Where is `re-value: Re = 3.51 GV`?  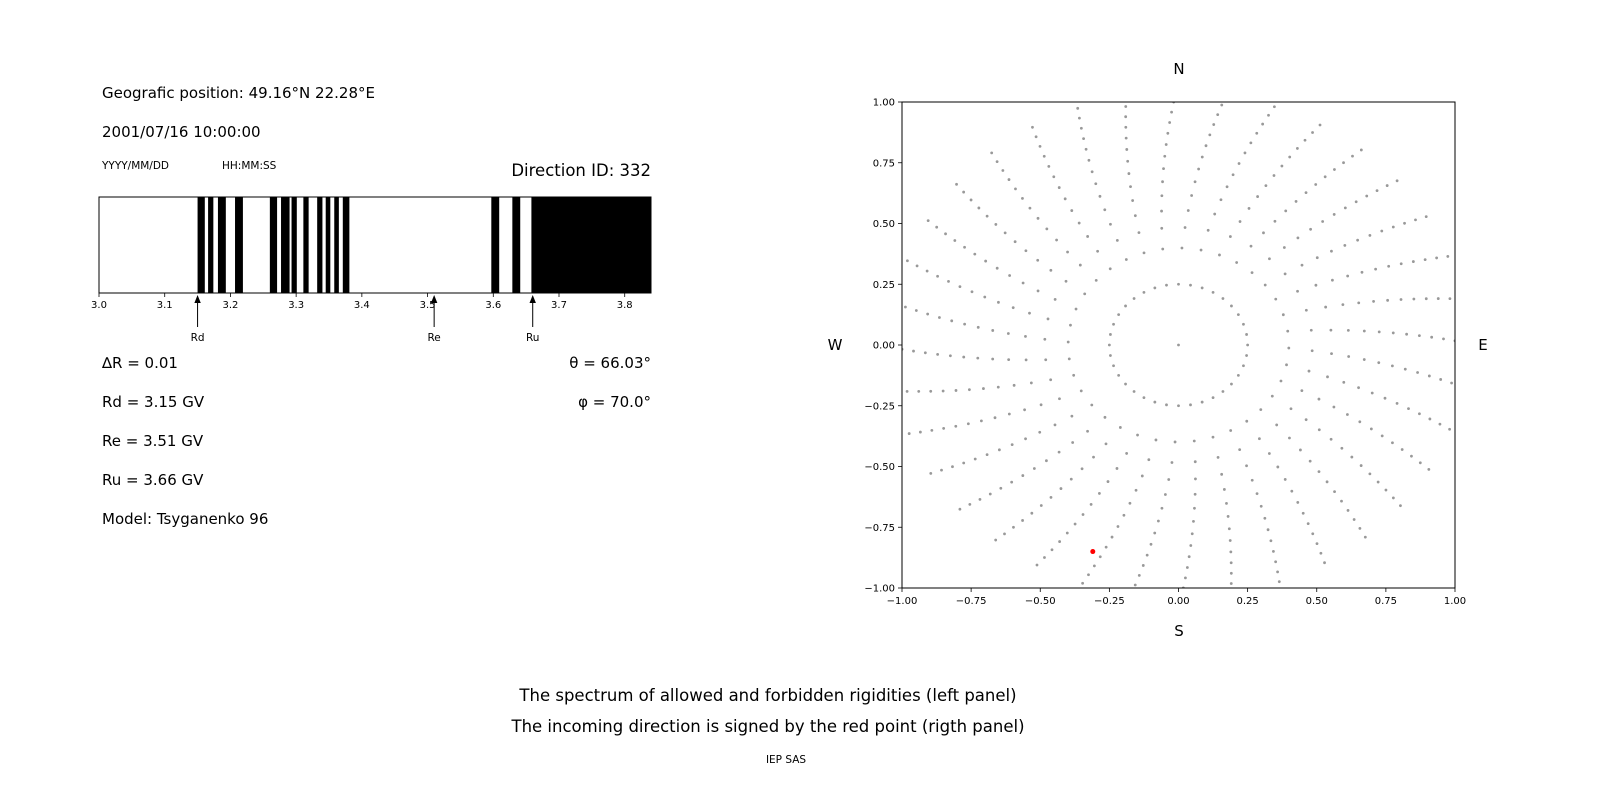 re-value: Re = 3.51 GV is located at coordinates (153, 441).